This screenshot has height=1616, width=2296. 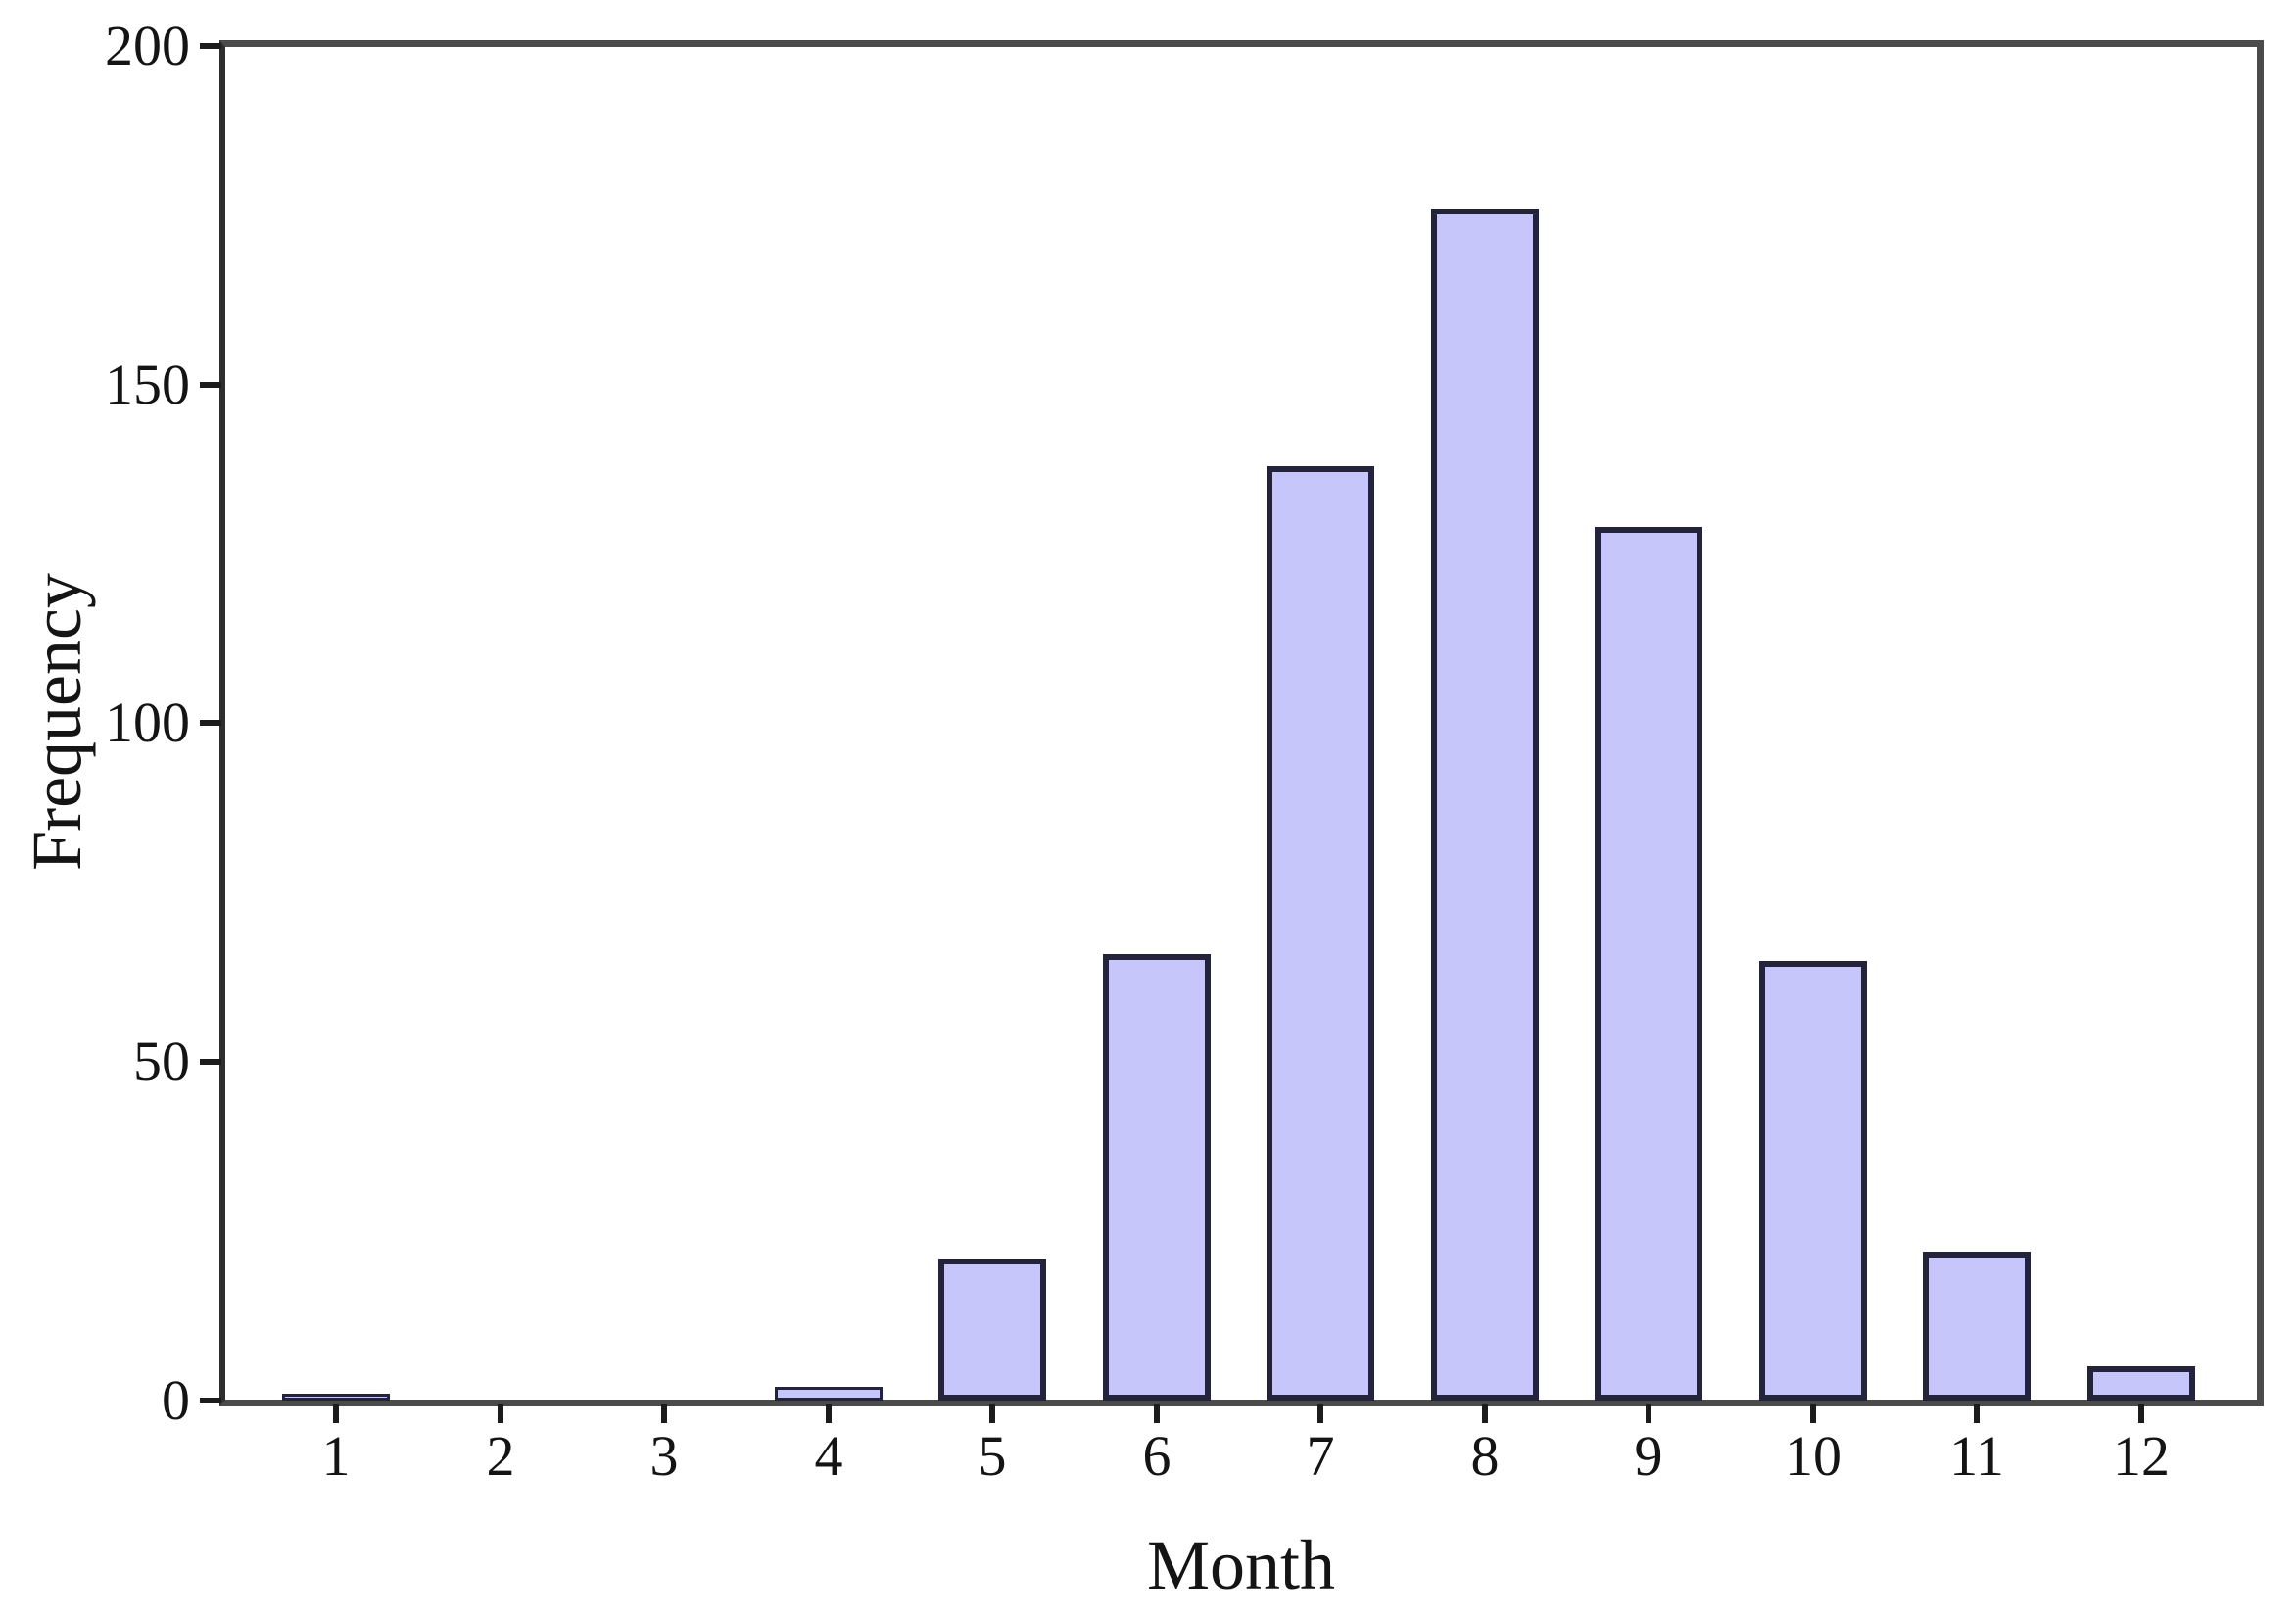 What do you see at coordinates (1813, 1456) in the screenshot?
I see `x-tick-label-10: 10` at bounding box center [1813, 1456].